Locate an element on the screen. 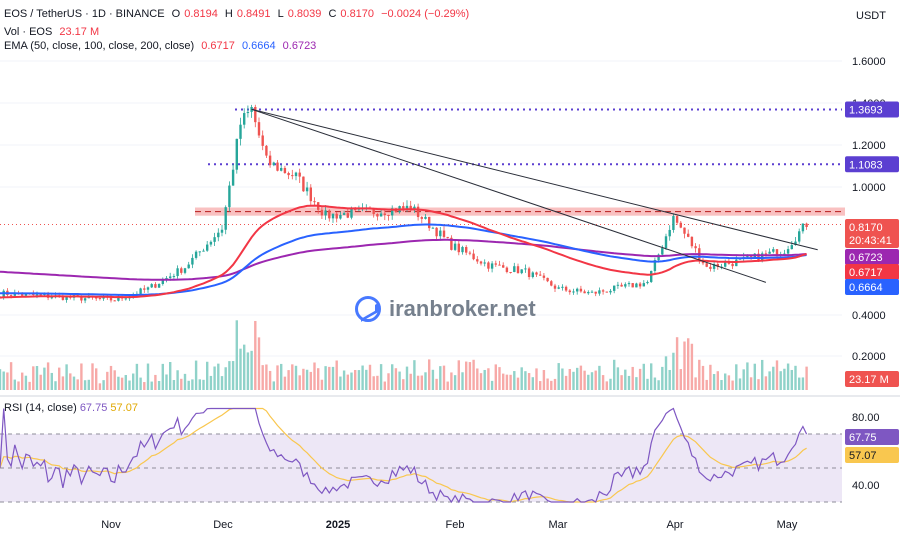  volume-bars is located at coordinates (404, 355).